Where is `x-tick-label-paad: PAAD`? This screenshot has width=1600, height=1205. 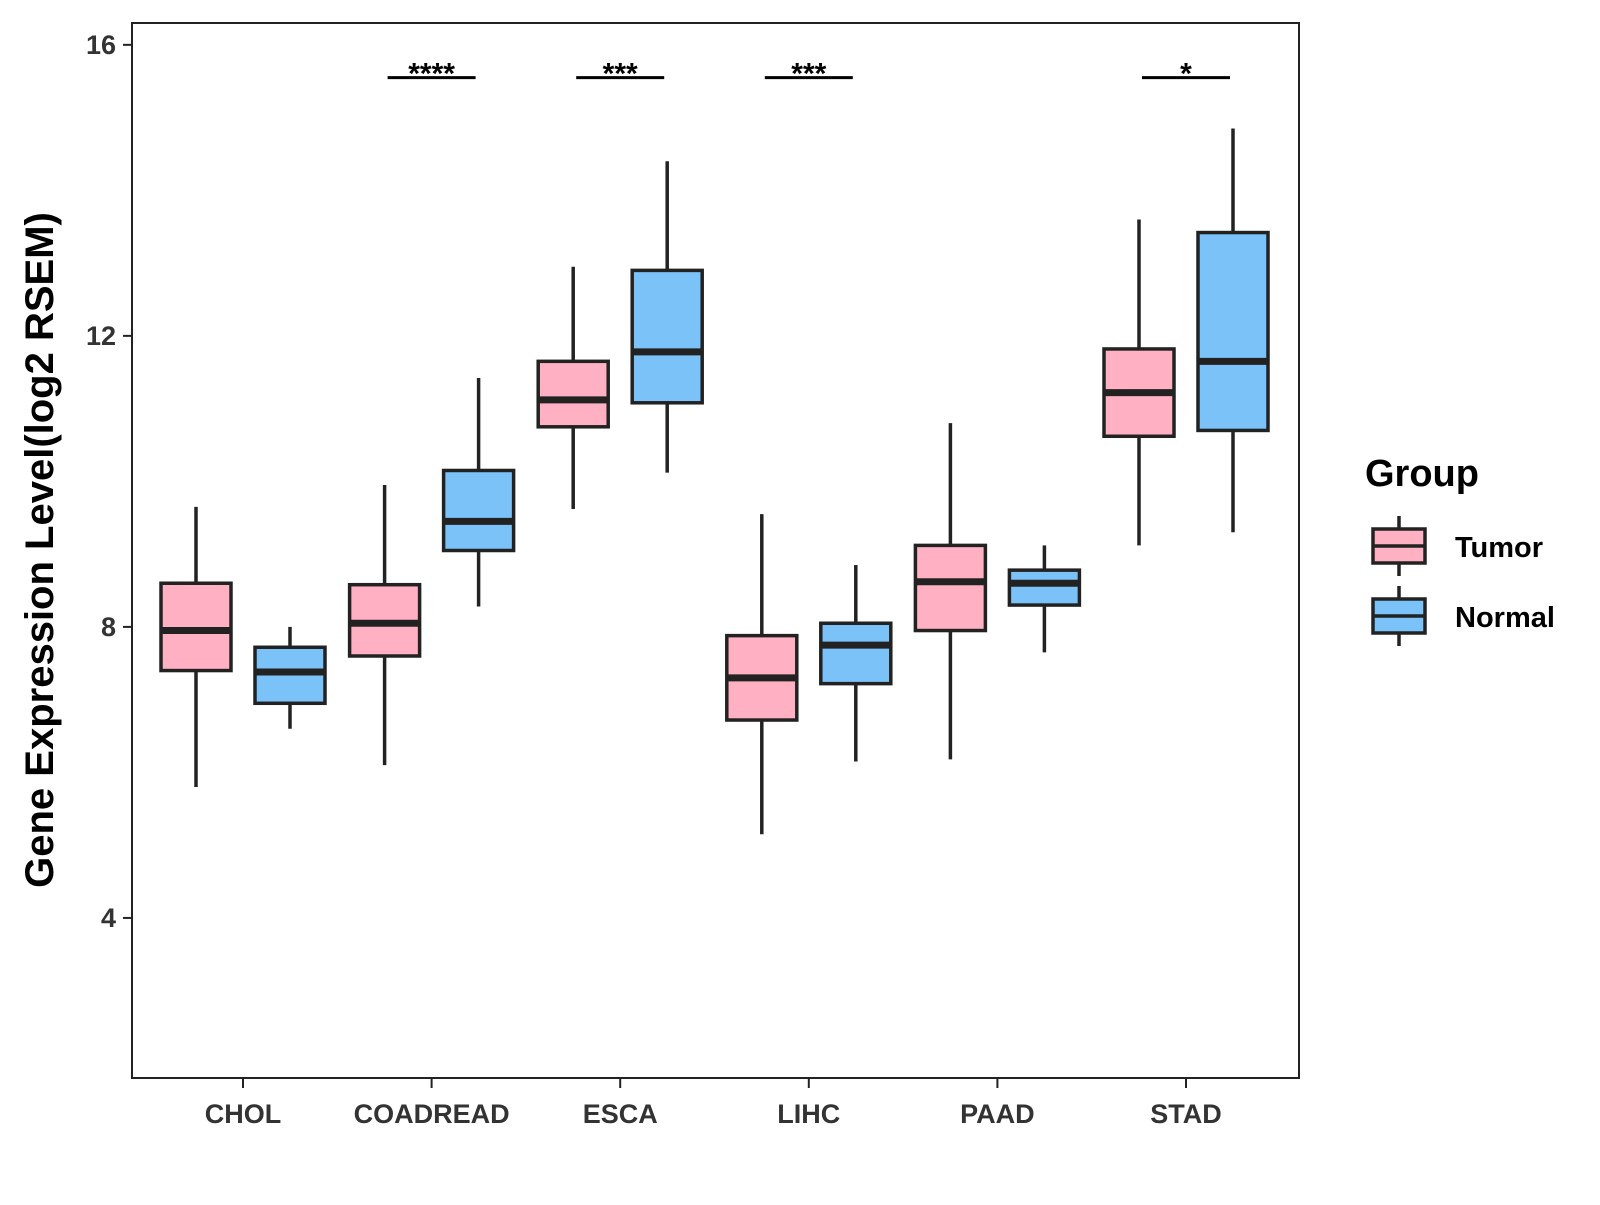
x-tick-label-paad: PAAD is located at coordinates (997, 1114).